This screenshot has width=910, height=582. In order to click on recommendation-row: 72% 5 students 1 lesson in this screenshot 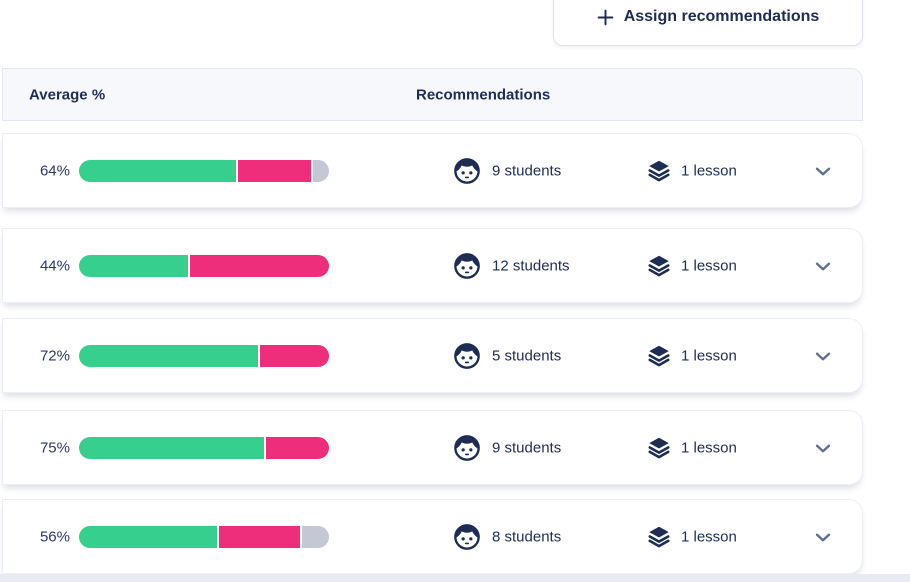, I will do `click(432, 355)`.